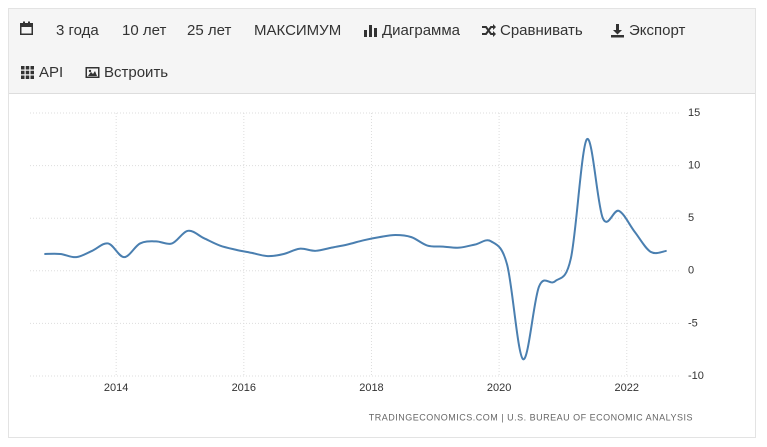 The image size is (767, 447). I want to click on button-label: Сравнивать, so click(541, 30).